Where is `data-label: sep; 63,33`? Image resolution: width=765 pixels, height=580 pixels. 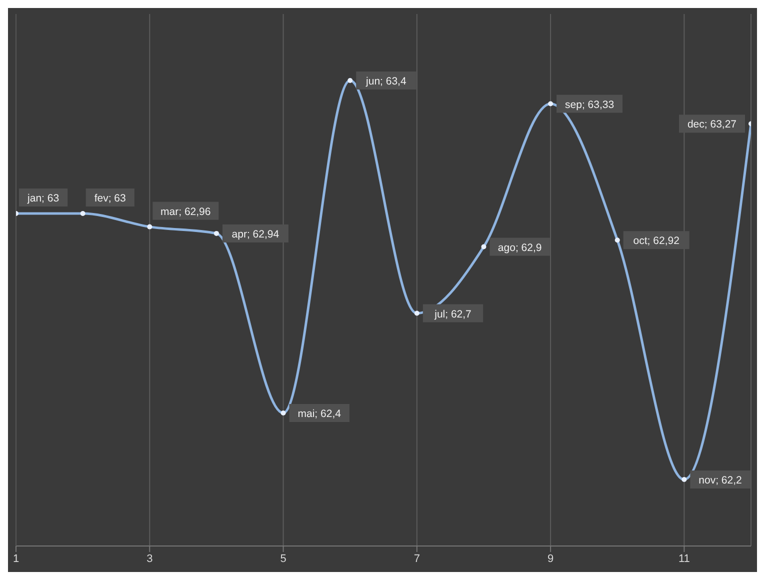
data-label: sep; 63,33 is located at coordinates (589, 104).